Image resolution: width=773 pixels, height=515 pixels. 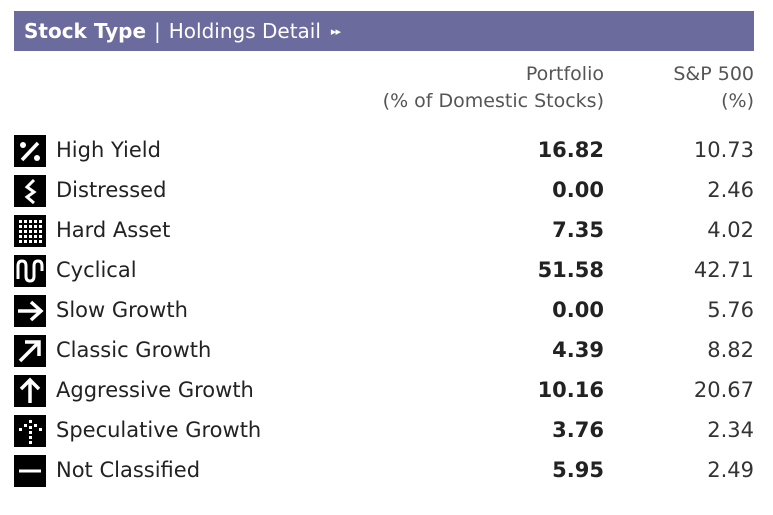 I want to click on sp500-value: 5.76, so click(x=730, y=310).